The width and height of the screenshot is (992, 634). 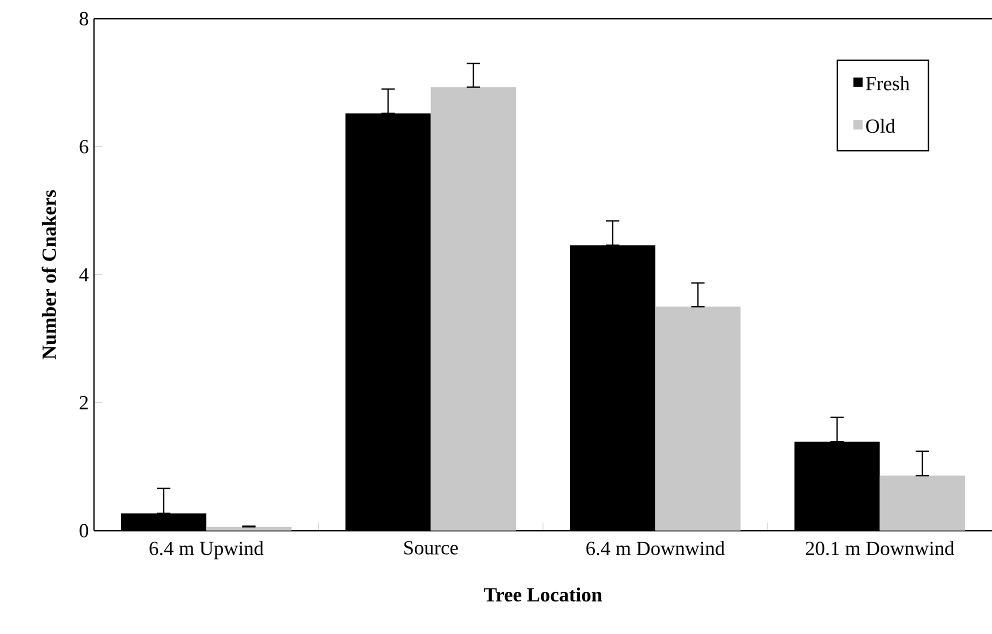 What do you see at coordinates (84, 531) in the screenshot?
I see `y-tick-label: 0` at bounding box center [84, 531].